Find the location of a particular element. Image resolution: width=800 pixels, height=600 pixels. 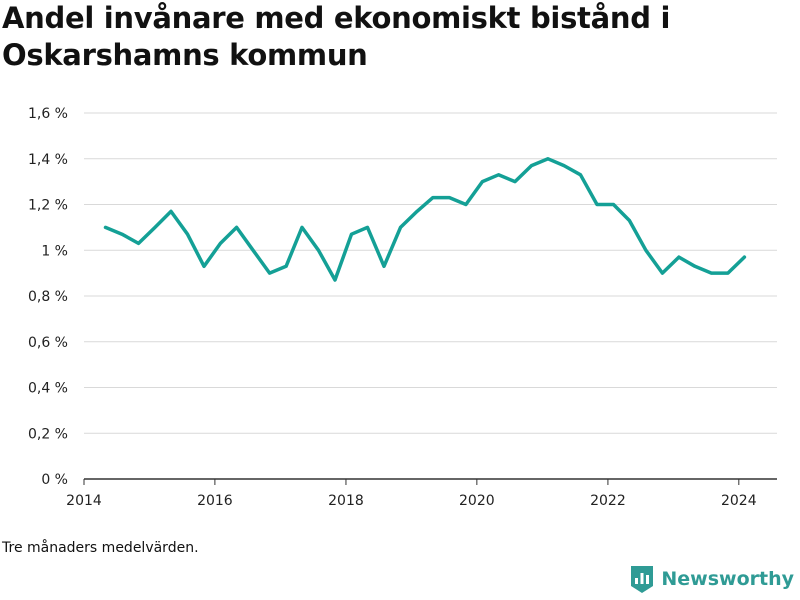

newsworthy-logo-icon is located at coordinates (642, 579).